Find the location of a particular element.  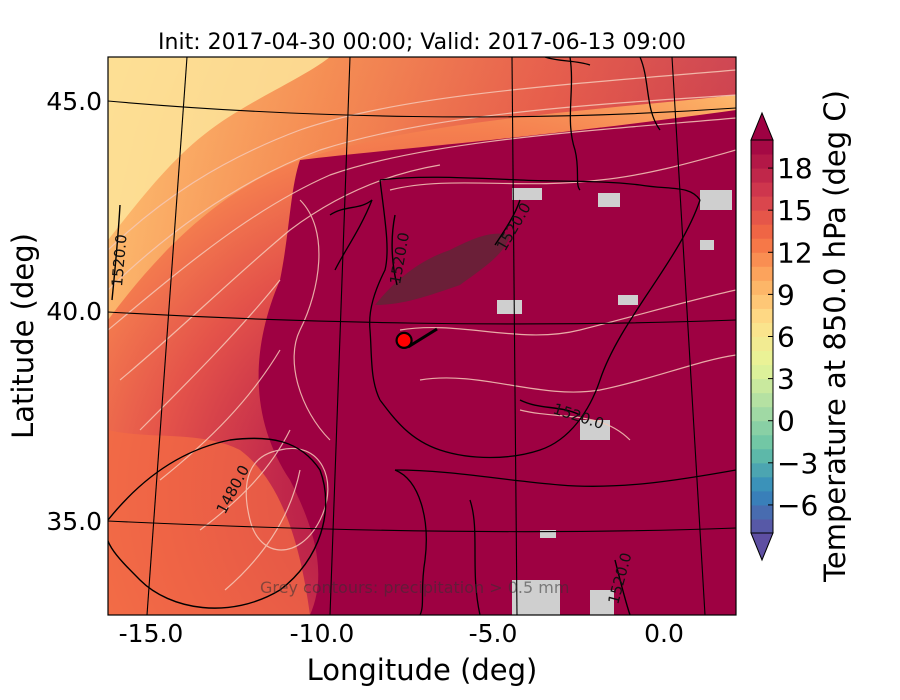

y-tick-label: 45.0 is located at coordinates (74, 101).